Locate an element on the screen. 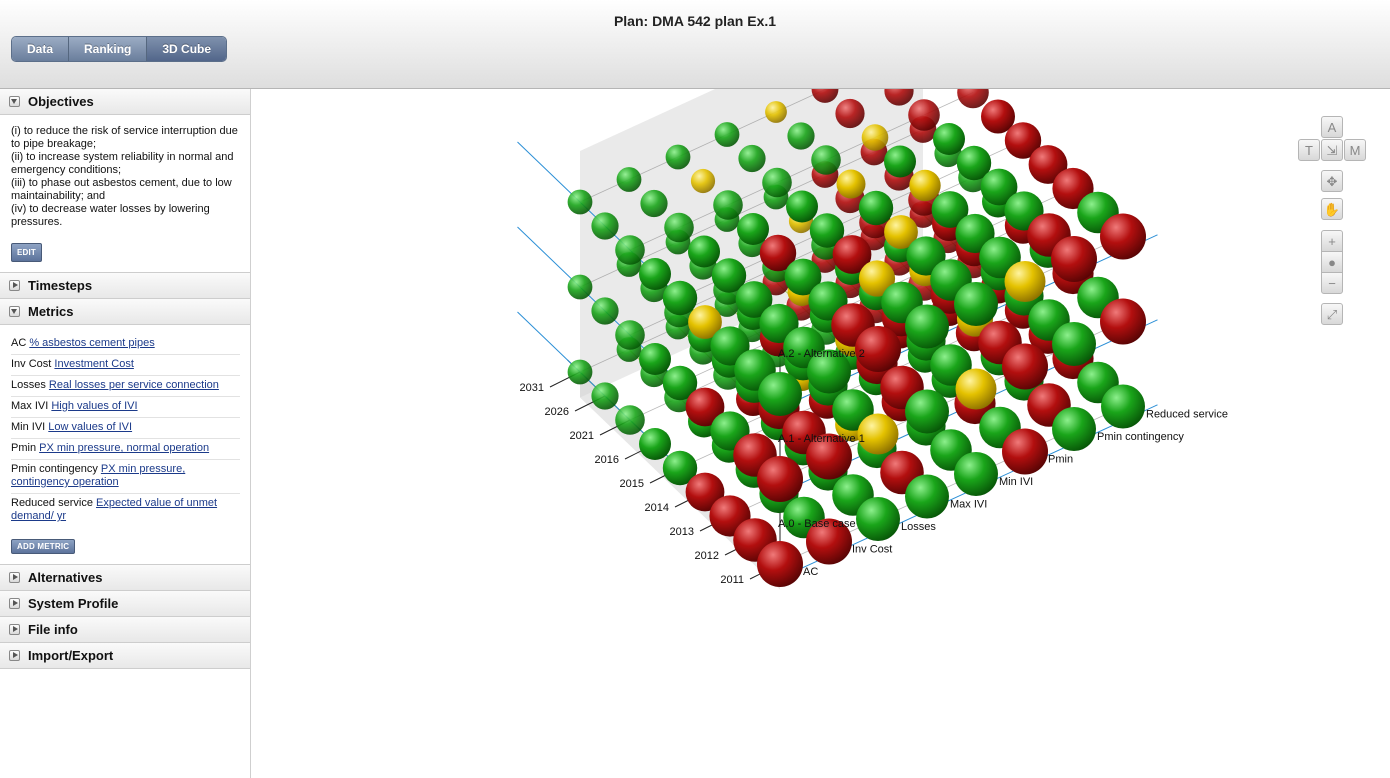  zoom-out-icon: − is located at coordinates (1332, 283).